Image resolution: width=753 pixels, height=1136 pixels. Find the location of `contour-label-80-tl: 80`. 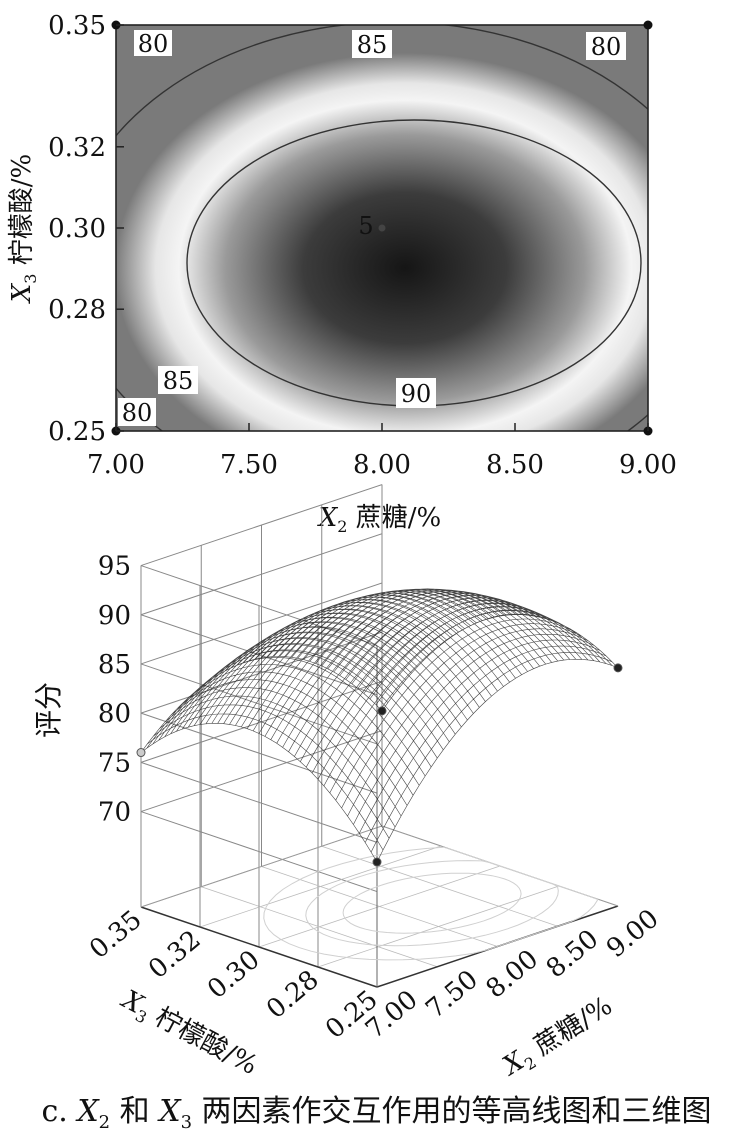

contour-label-80-tl: 80 is located at coordinates (153, 44).